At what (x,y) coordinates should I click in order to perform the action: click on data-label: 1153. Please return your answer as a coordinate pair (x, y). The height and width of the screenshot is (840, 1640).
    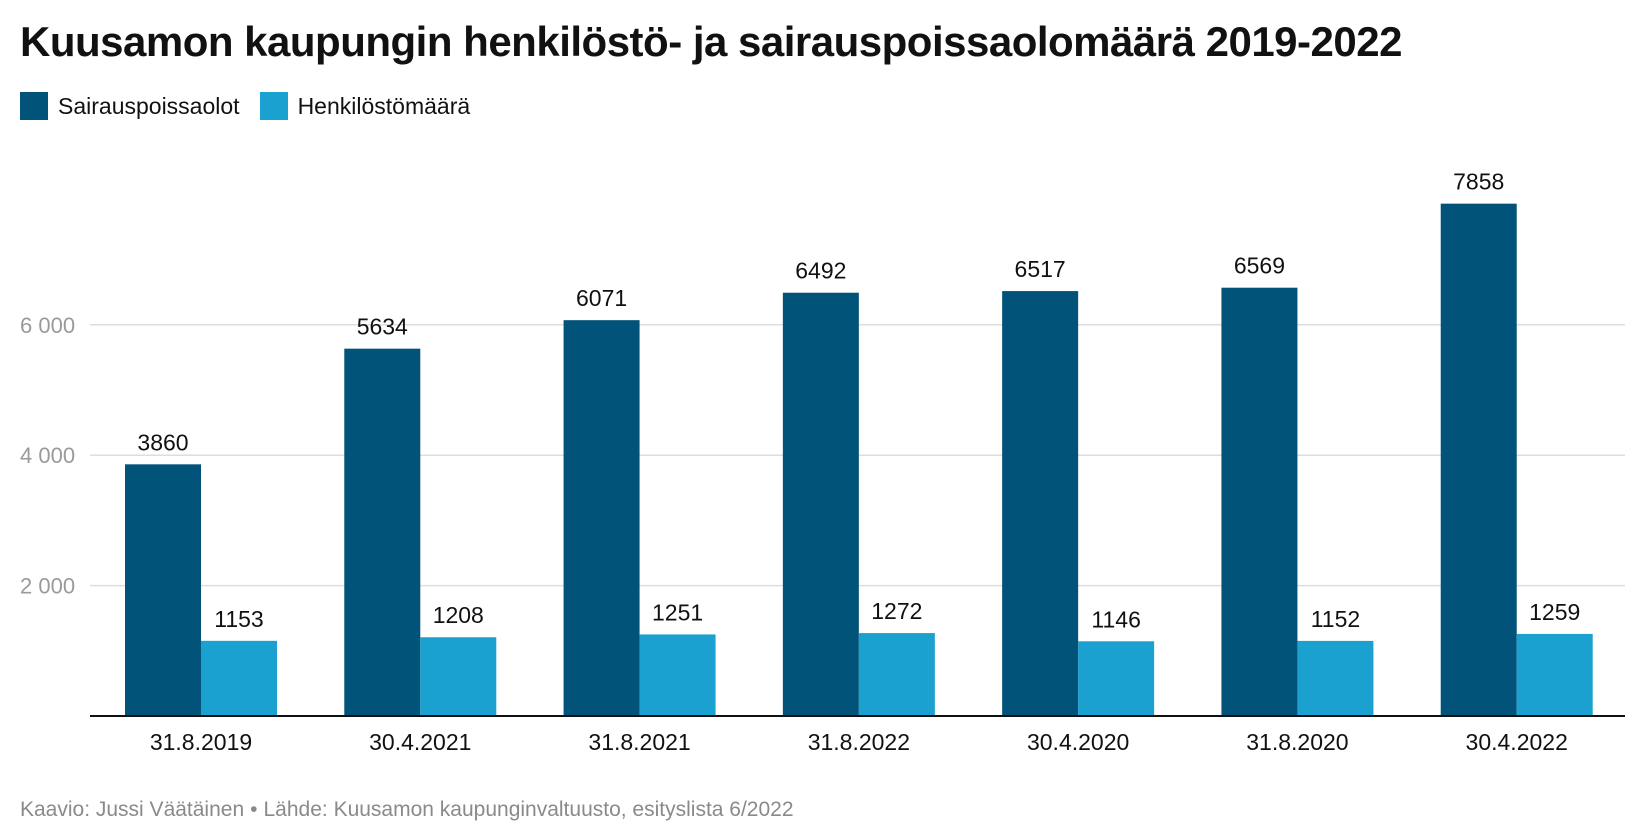
    Looking at the image, I should click on (238, 619).